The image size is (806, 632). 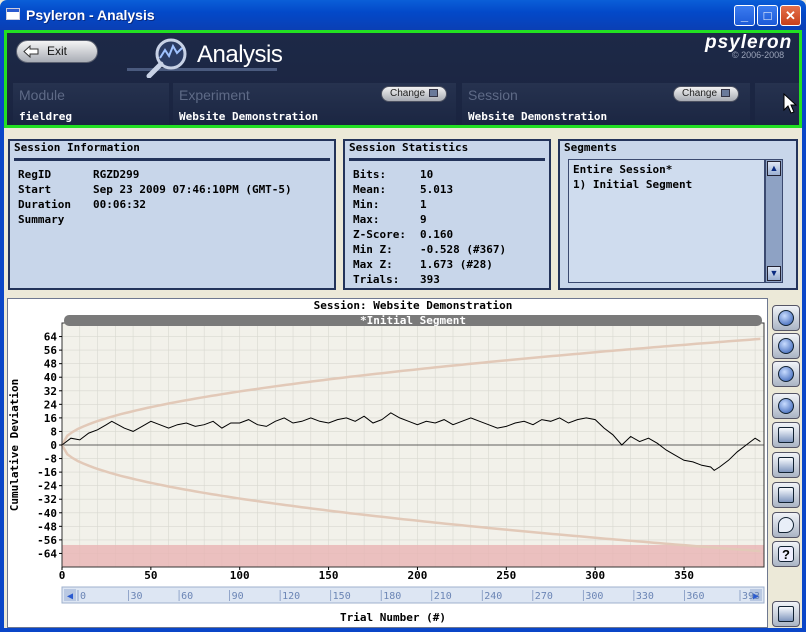 What do you see at coordinates (150, 575) in the screenshot?
I see `x-tick-label: 50` at bounding box center [150, 575].